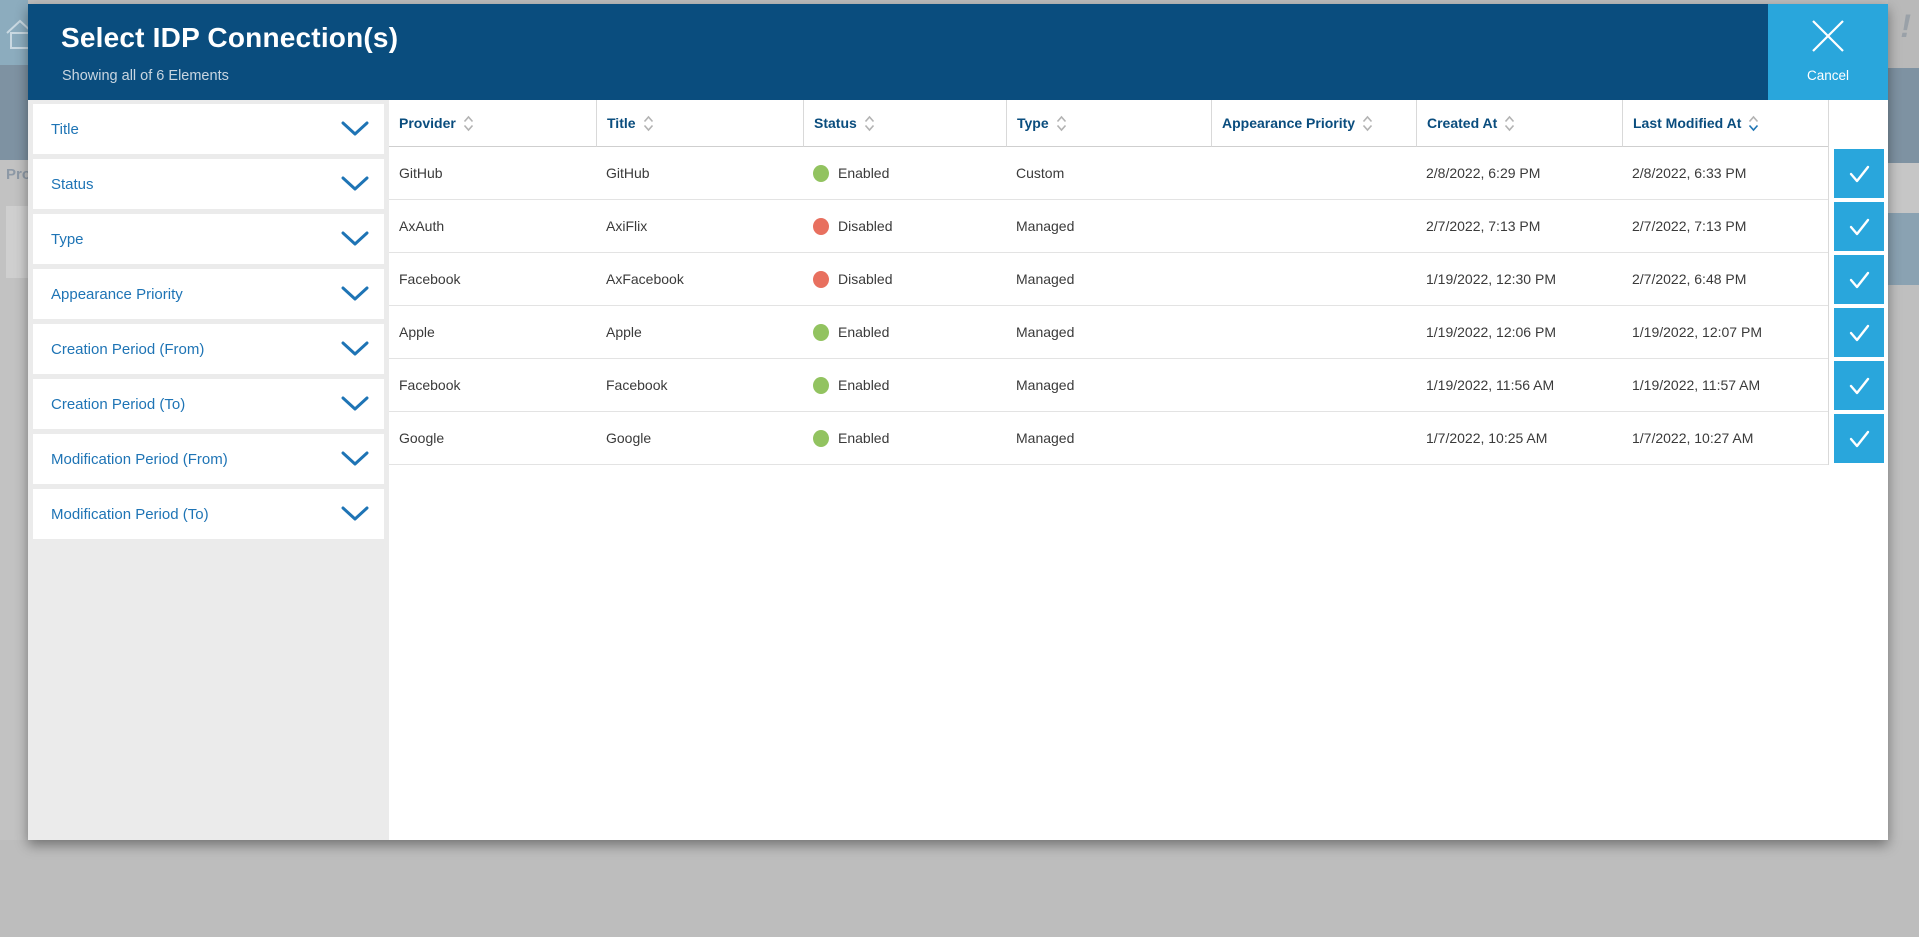  What do you see at coordinates (1725, 332) in the screenshot?
I see `cell-last-modified-at: 1/19/2022, 12:07 PM` at bounding box center [1725, 332].